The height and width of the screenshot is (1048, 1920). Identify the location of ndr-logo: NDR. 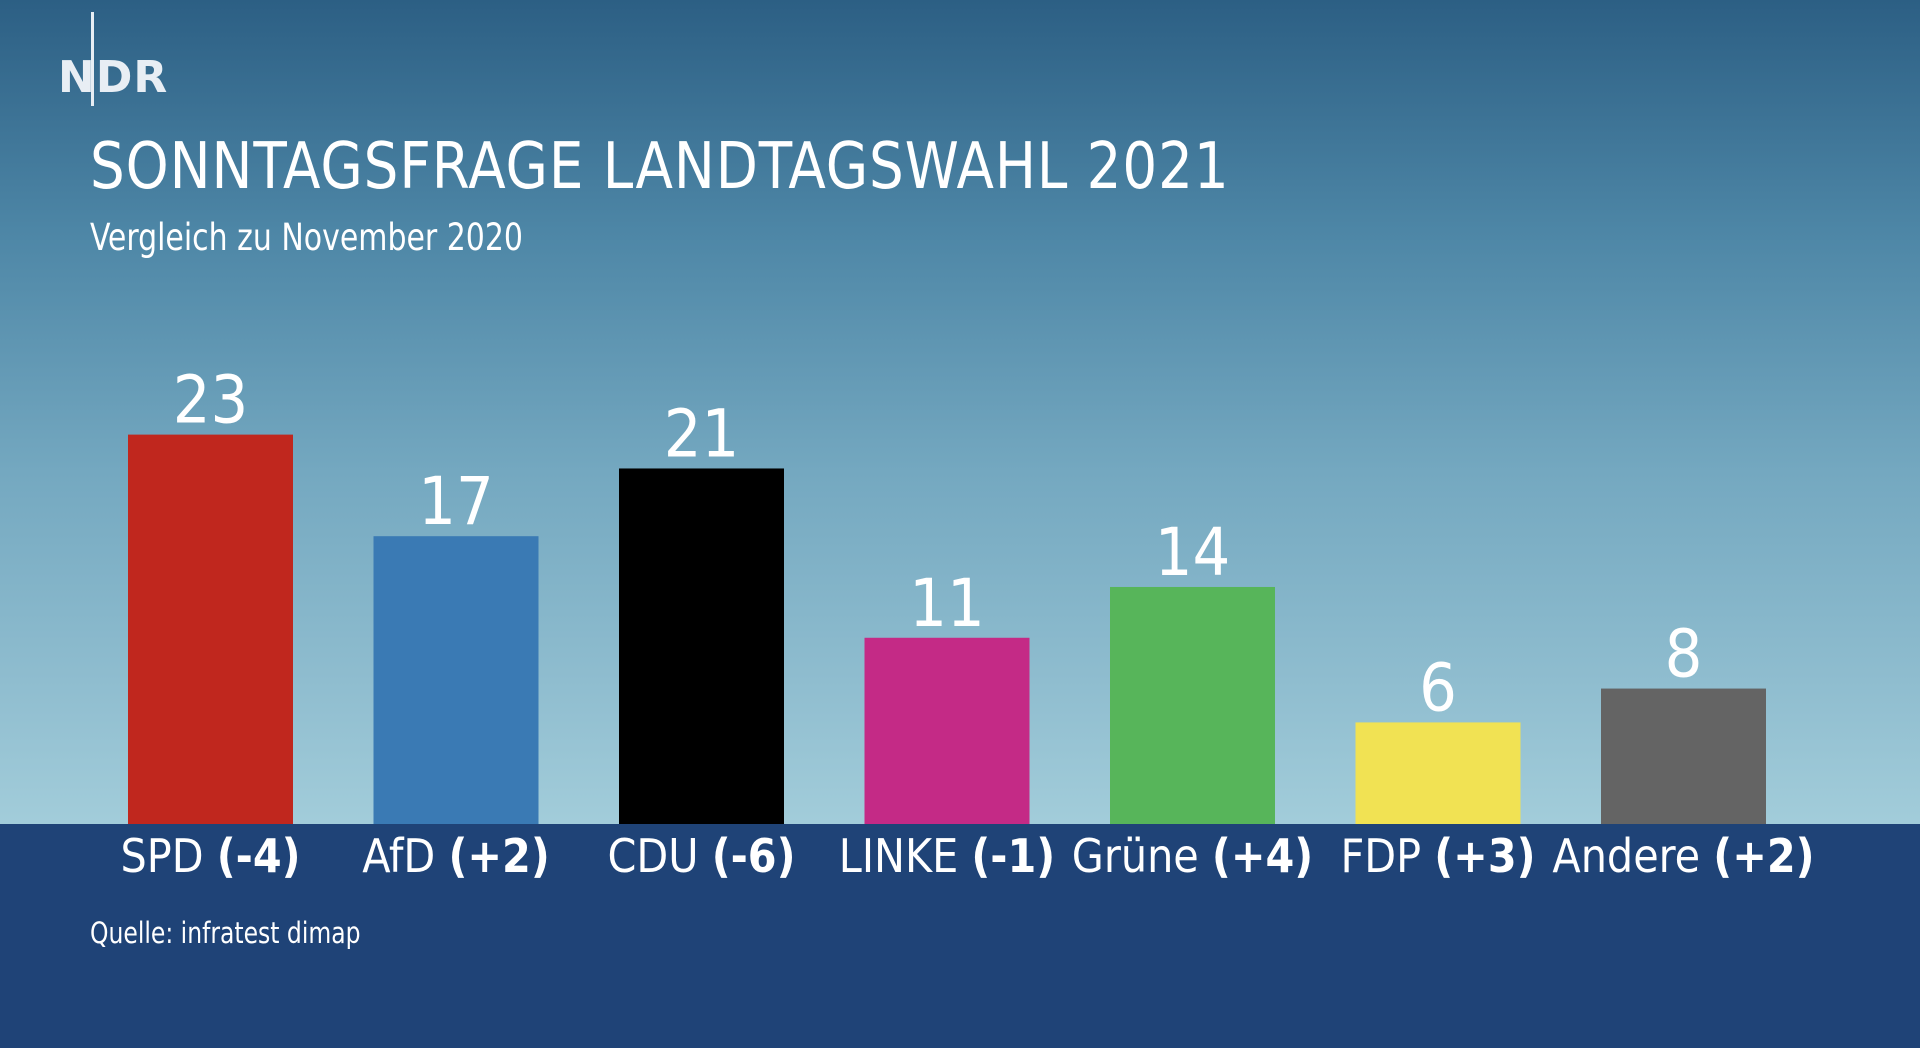
(113, 60).